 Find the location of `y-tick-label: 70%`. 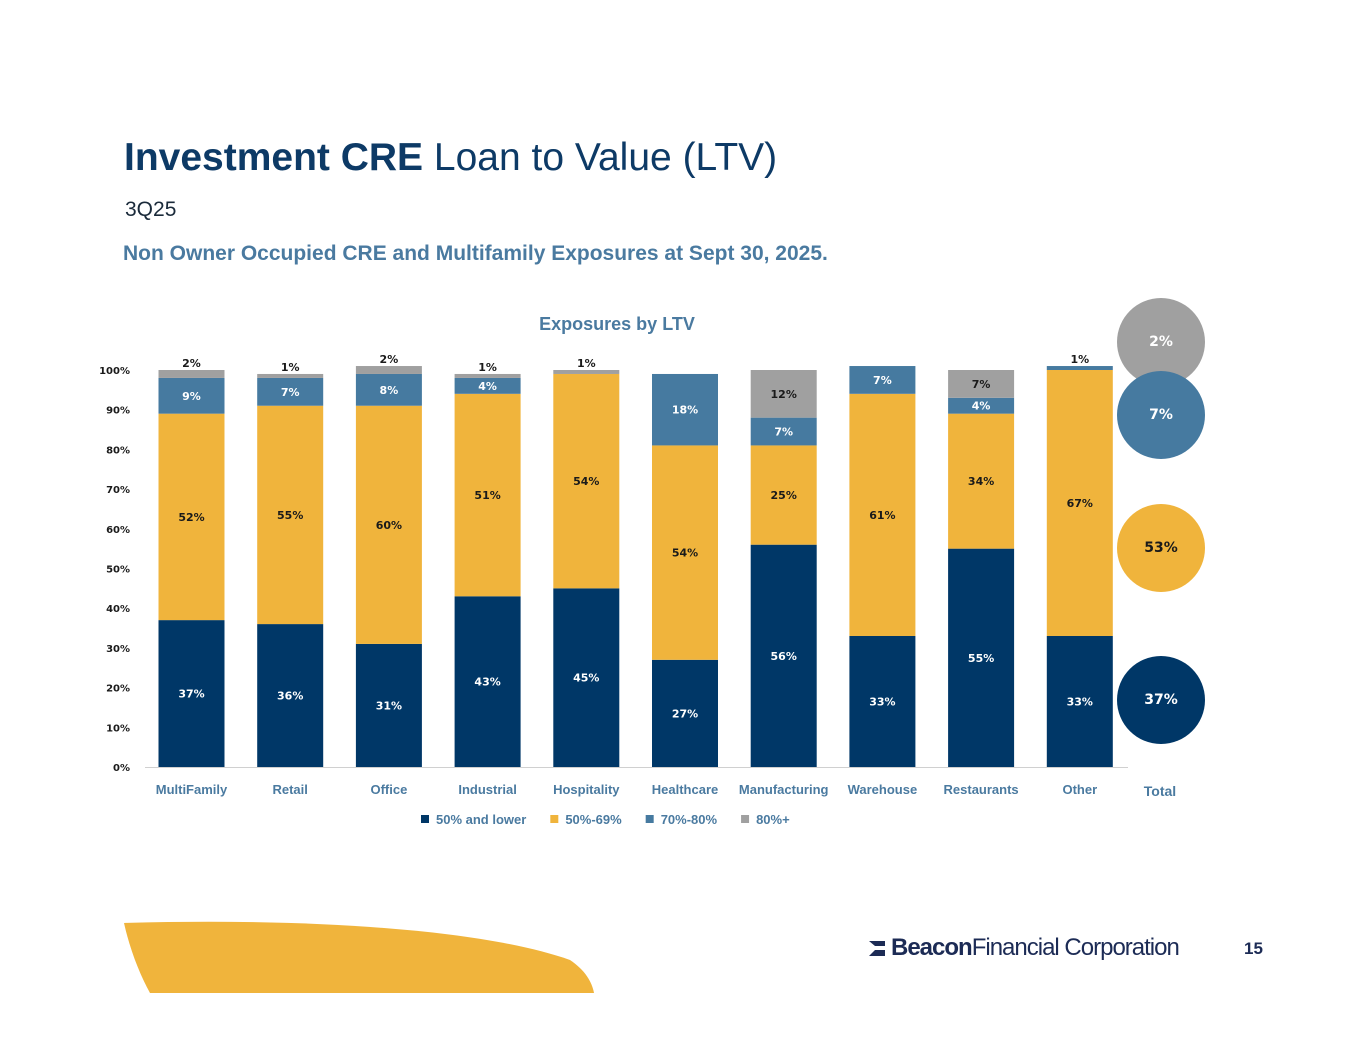

y-tick-label: 70% is located at coordinates (118, 490).